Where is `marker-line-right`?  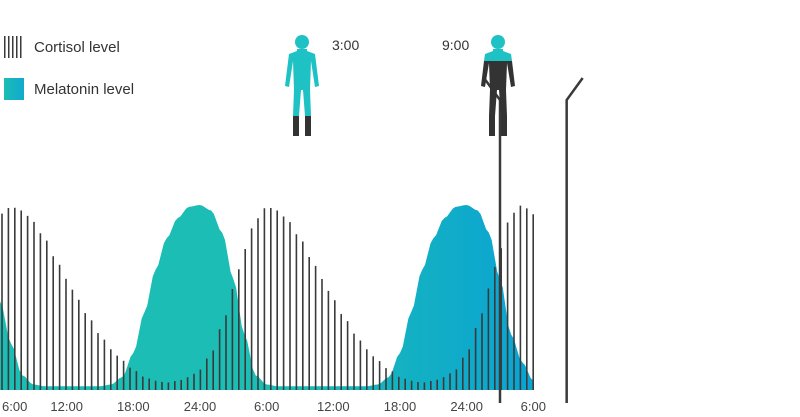
marker-line-right is located at coordinates (574, 240).